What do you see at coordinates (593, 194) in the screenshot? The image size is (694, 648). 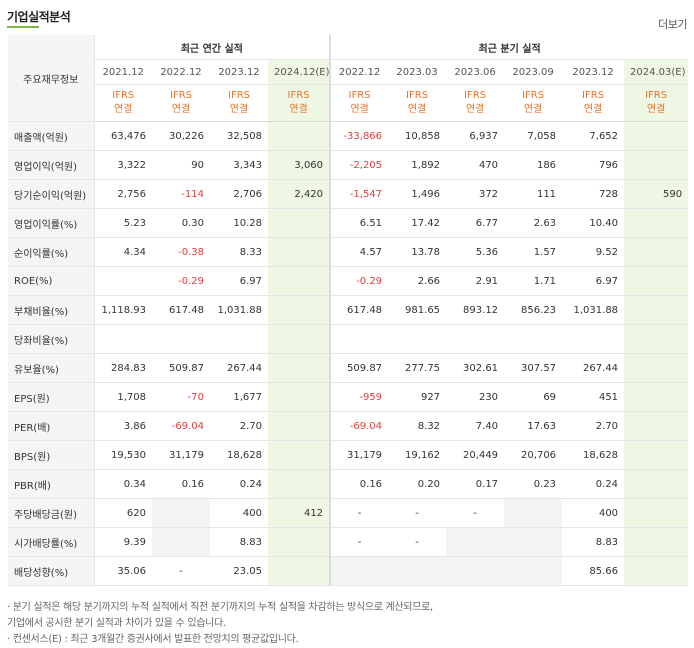 I see `quarter-value-cell: 728` at bounding box center [593, 194].